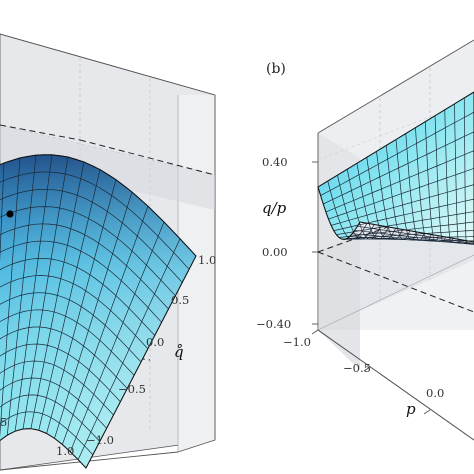  I want to click on panel-b-label: (b), so click(276, 69).